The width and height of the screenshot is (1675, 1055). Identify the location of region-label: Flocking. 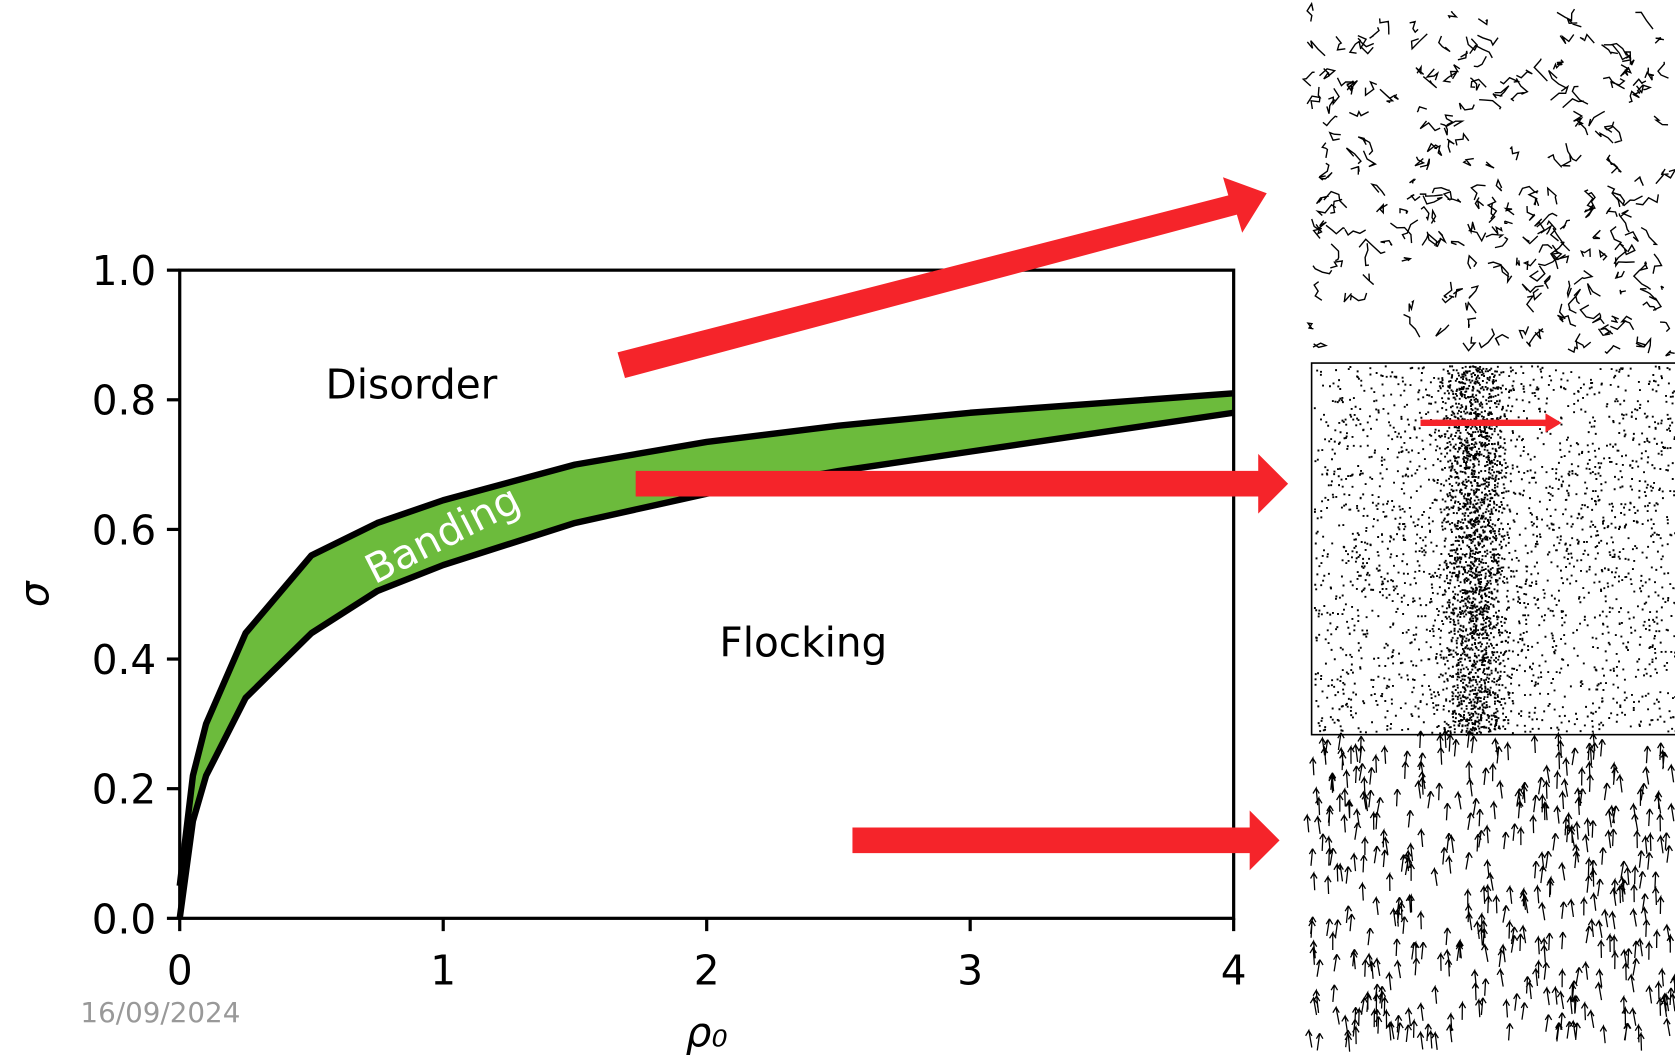
(803, 643).